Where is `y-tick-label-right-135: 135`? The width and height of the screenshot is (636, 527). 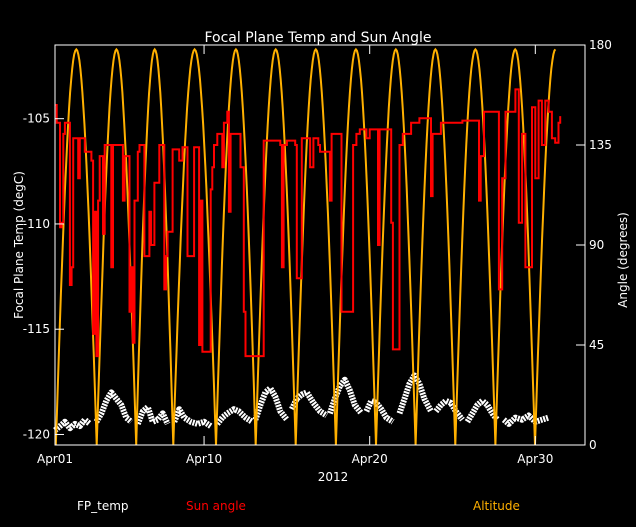 y-tick-label-right-135: 135 is located at coordinates (600, 145).